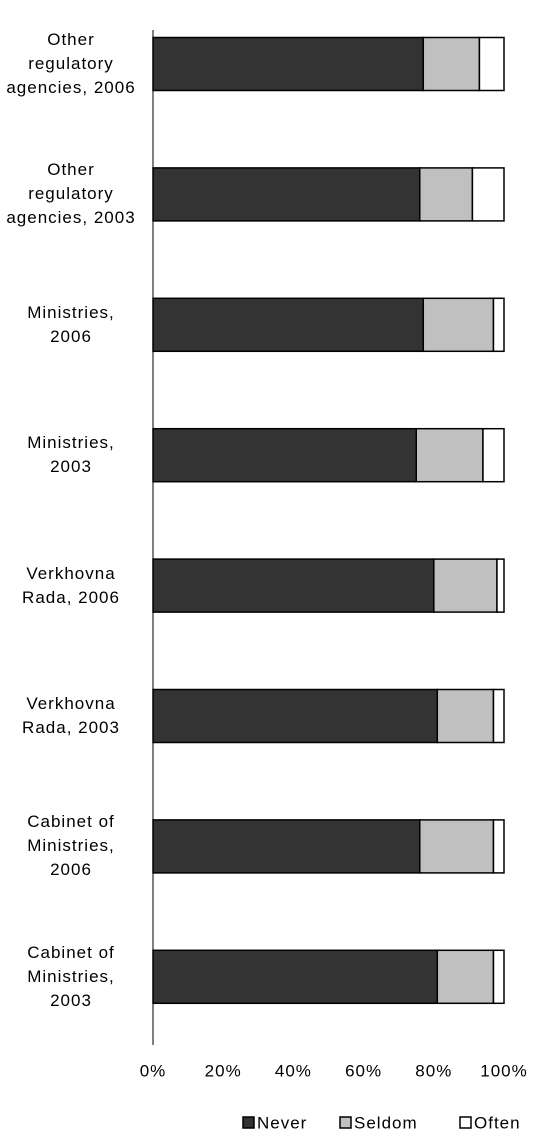 This screenshot has height=1137, width=542. Describe the element at coordinates (497, 1122) in the screenshot. I see `legend-label: Often` at that location.